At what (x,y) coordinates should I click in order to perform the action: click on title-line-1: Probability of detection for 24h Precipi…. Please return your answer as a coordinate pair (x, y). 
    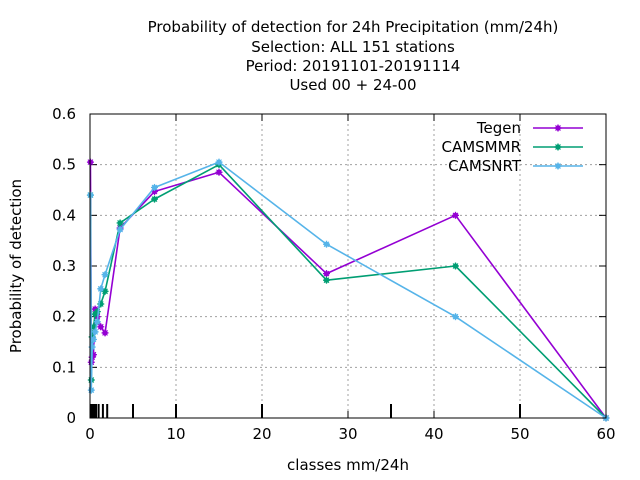
    Looking at the image, I should click on (353, 27).